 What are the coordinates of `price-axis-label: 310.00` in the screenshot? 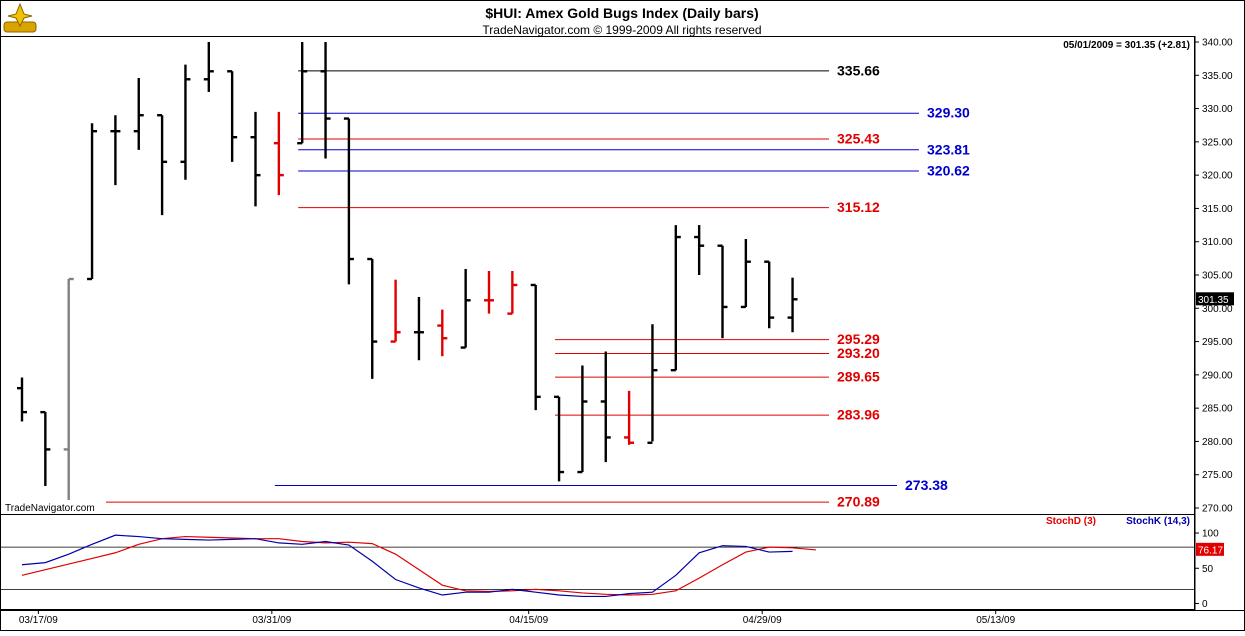 It's located at (1217, 242).